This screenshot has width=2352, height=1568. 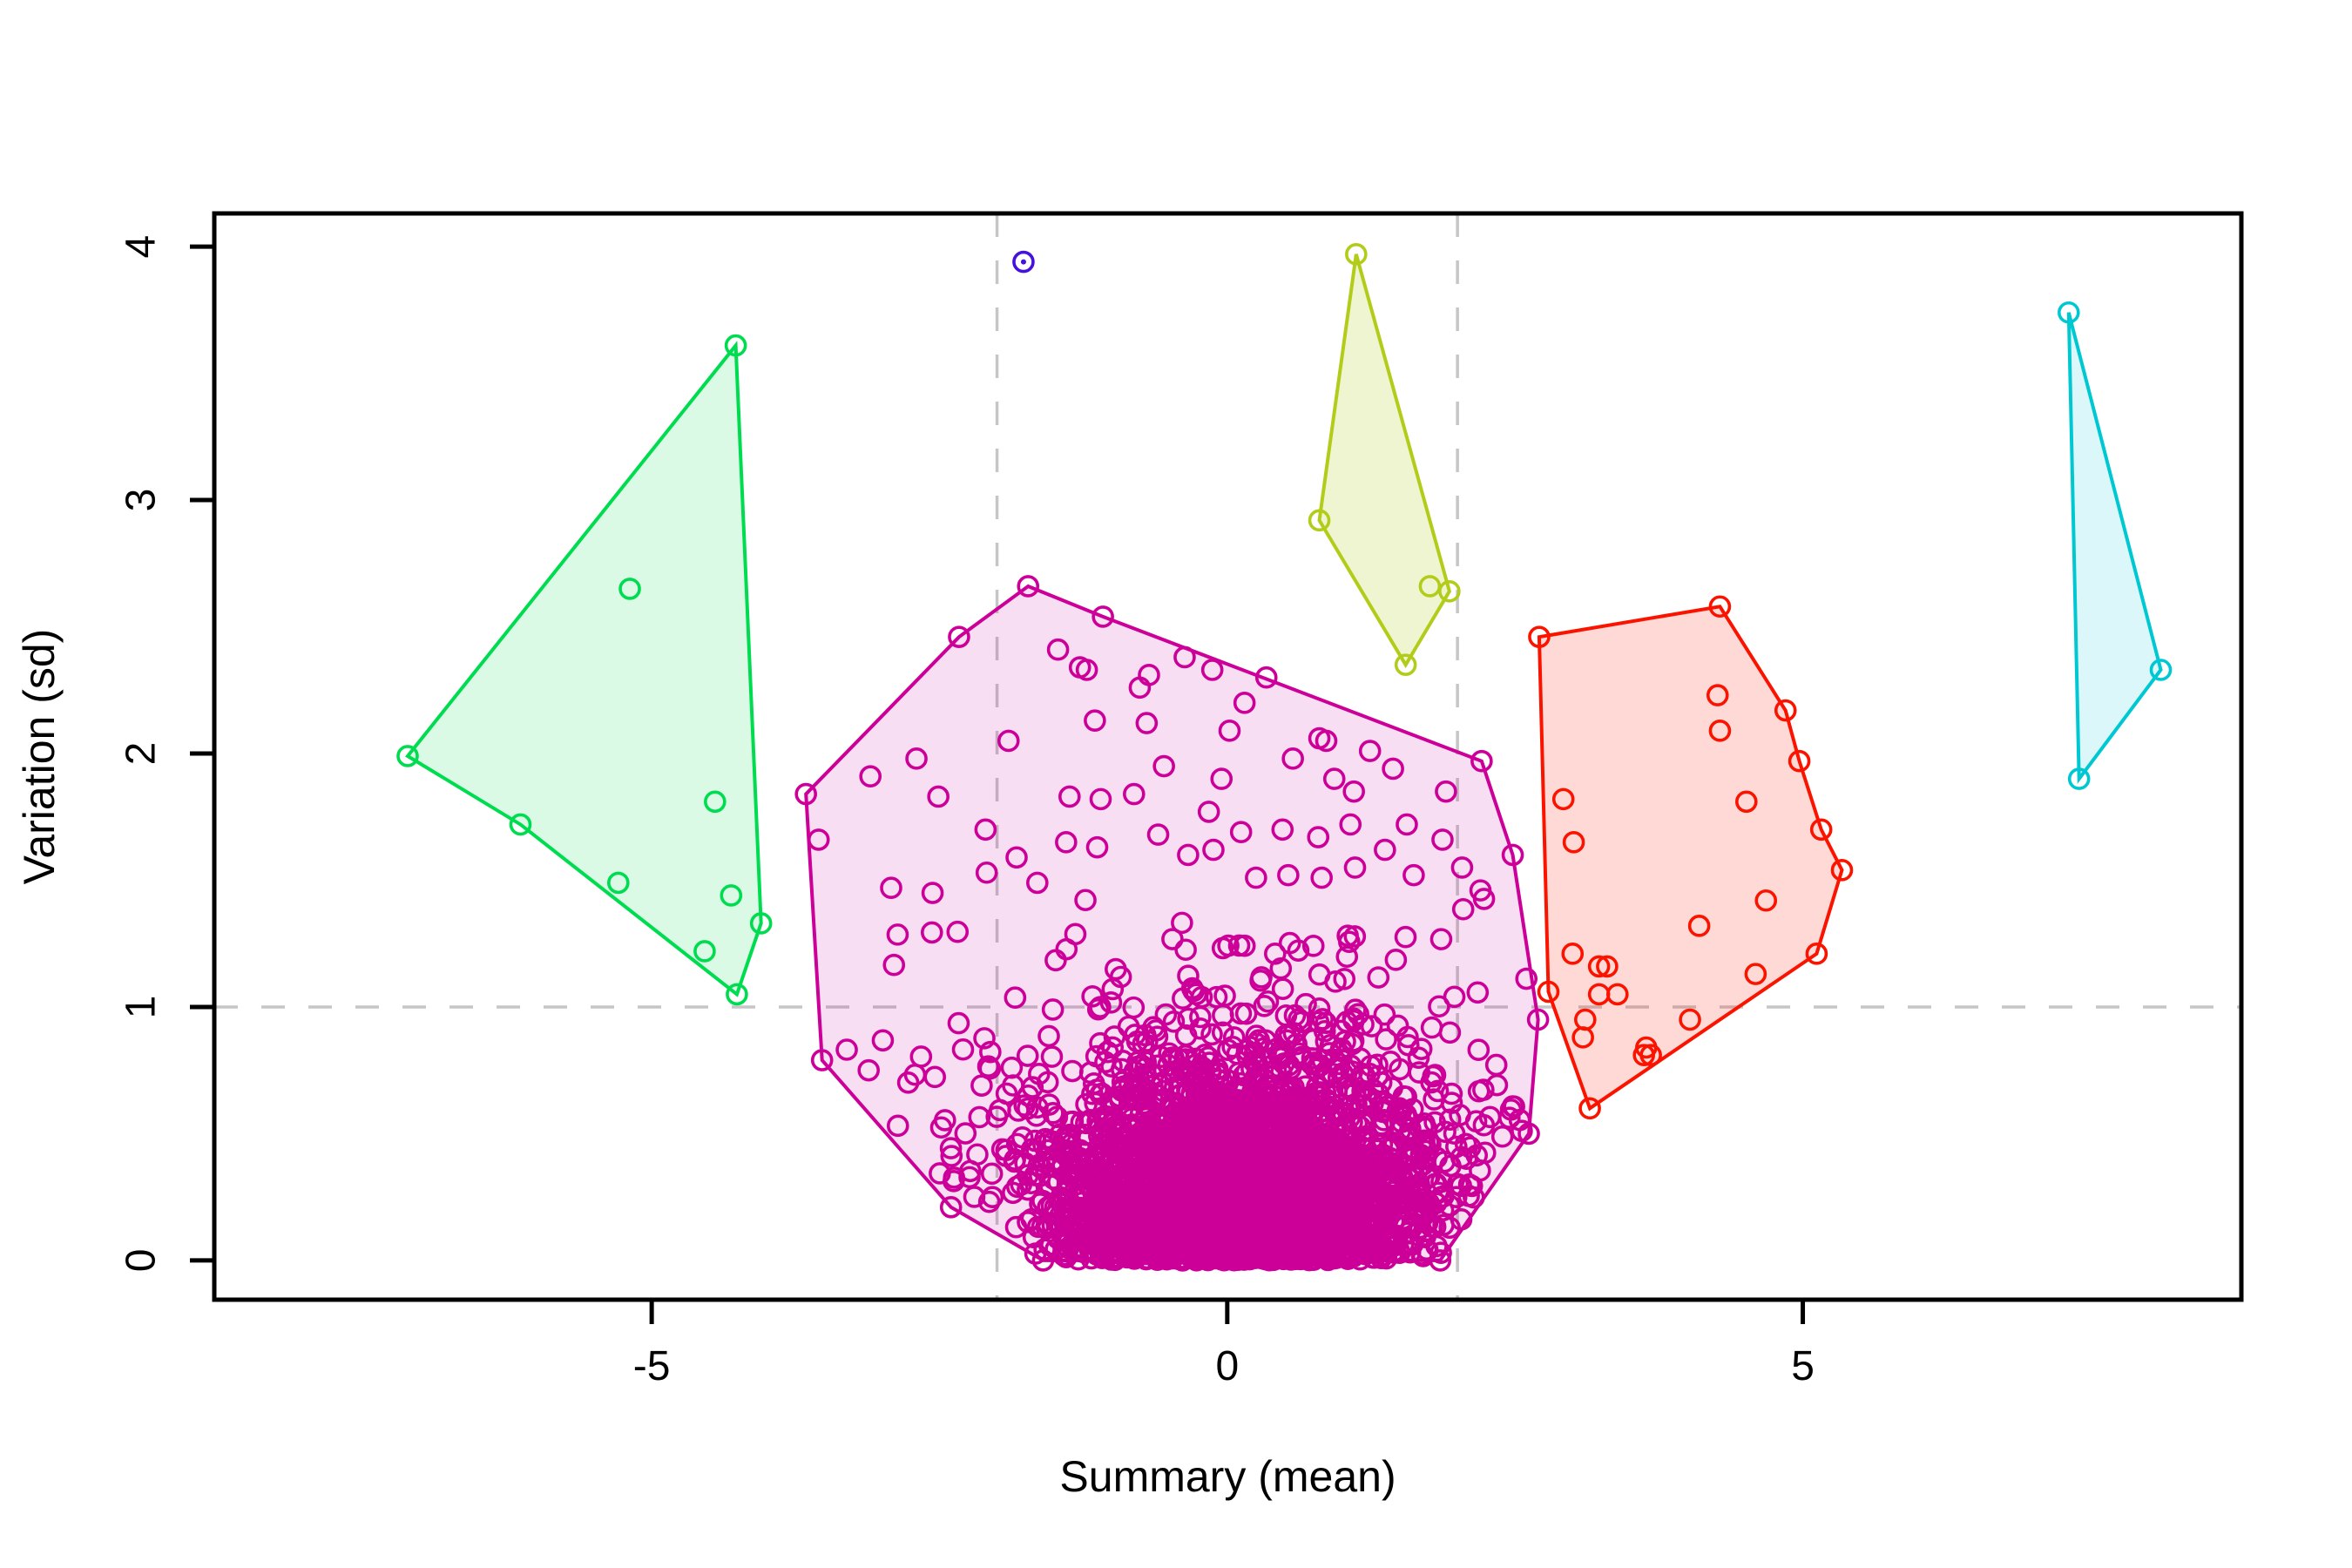 What do you see at coordinates (141, 1261) in the screenshot?
I see `y-tick-label: 0` at bounding box center [141, 1261].